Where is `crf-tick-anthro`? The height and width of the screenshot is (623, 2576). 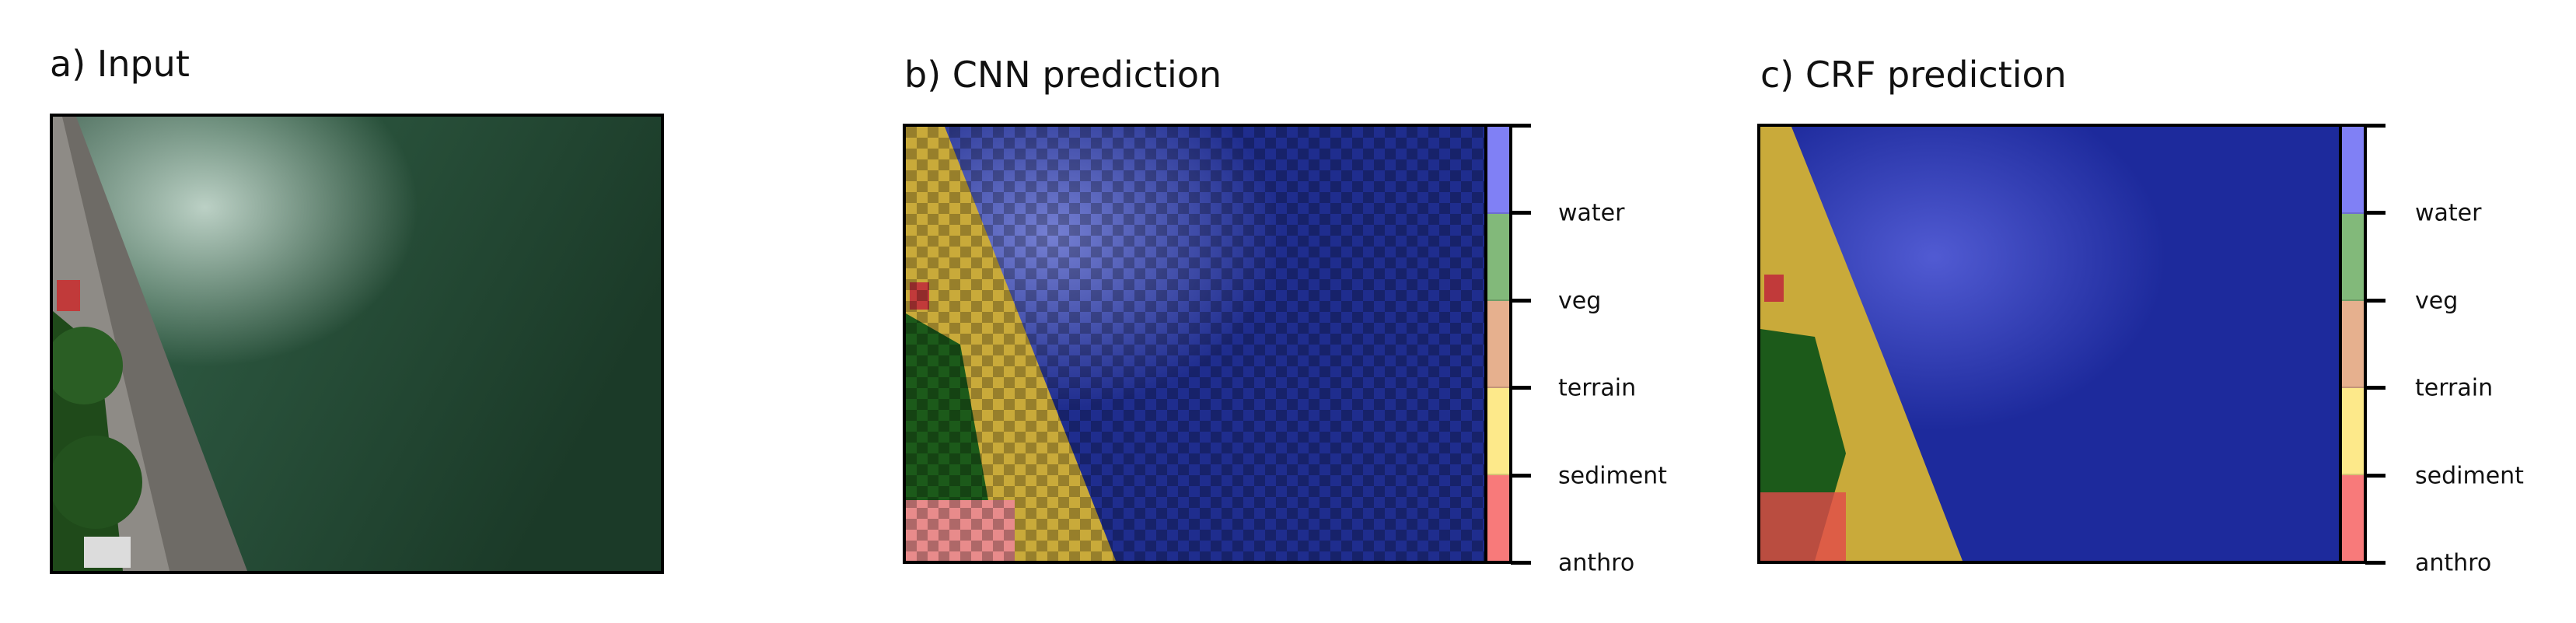 crf-tick-anthro is located at coordinates (2375, 563).